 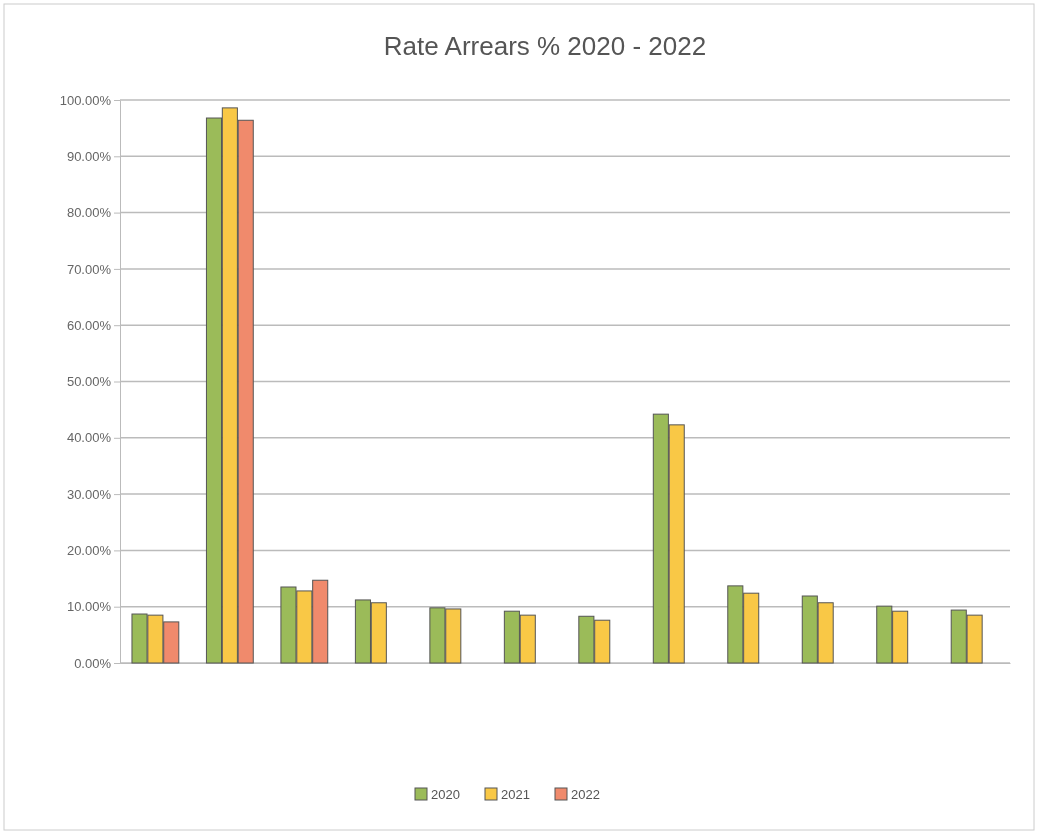 I want to click on y-tick-label: 10.00%, so click(x=89, y=607).